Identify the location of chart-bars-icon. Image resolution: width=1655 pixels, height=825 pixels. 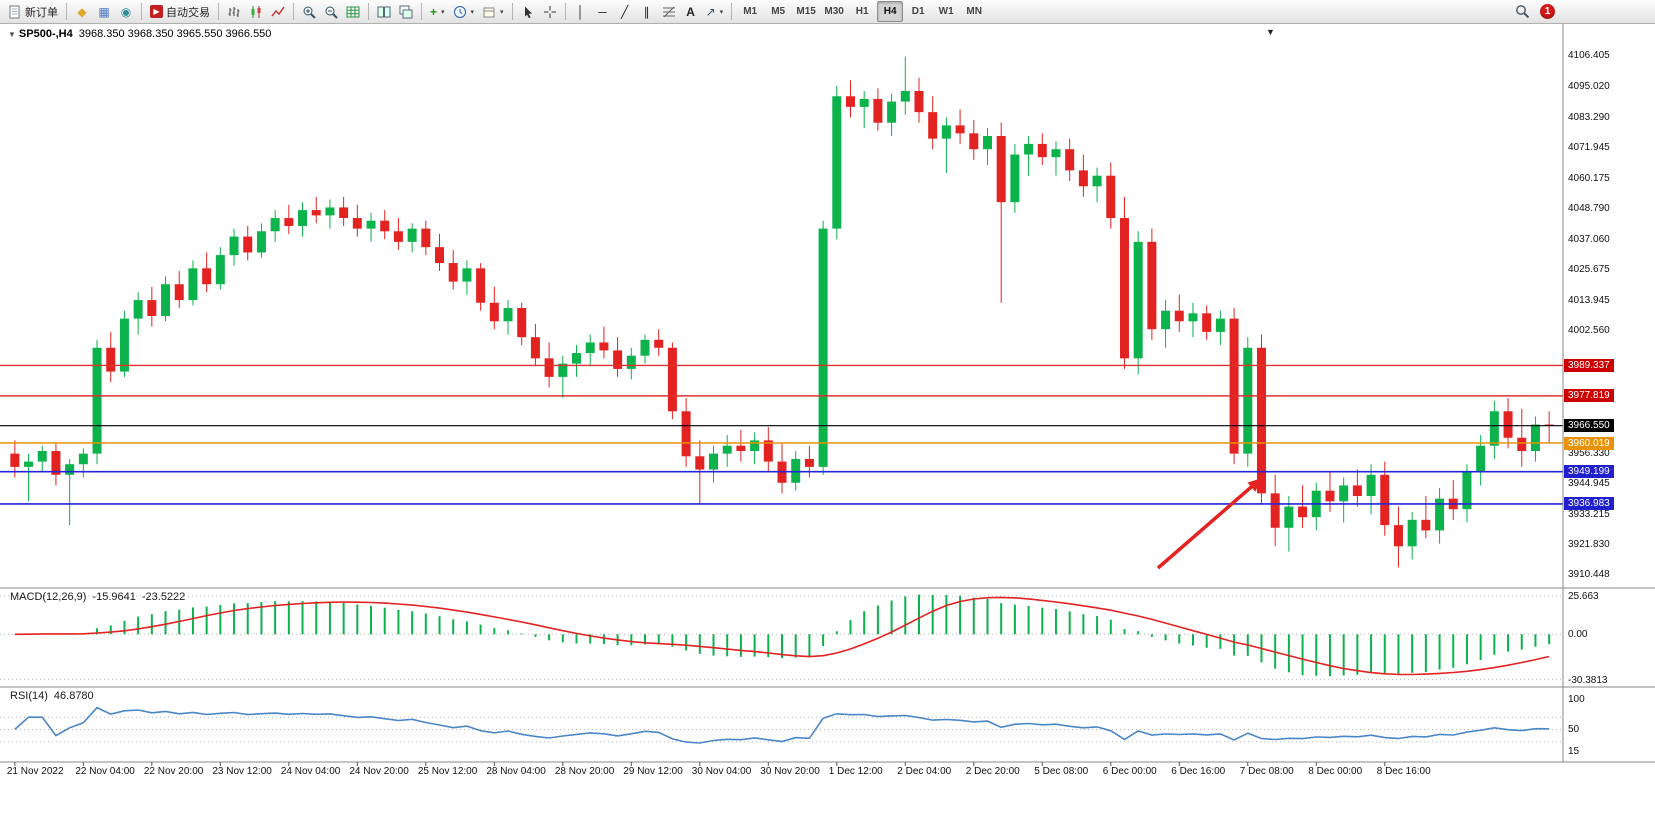
(234, 11).